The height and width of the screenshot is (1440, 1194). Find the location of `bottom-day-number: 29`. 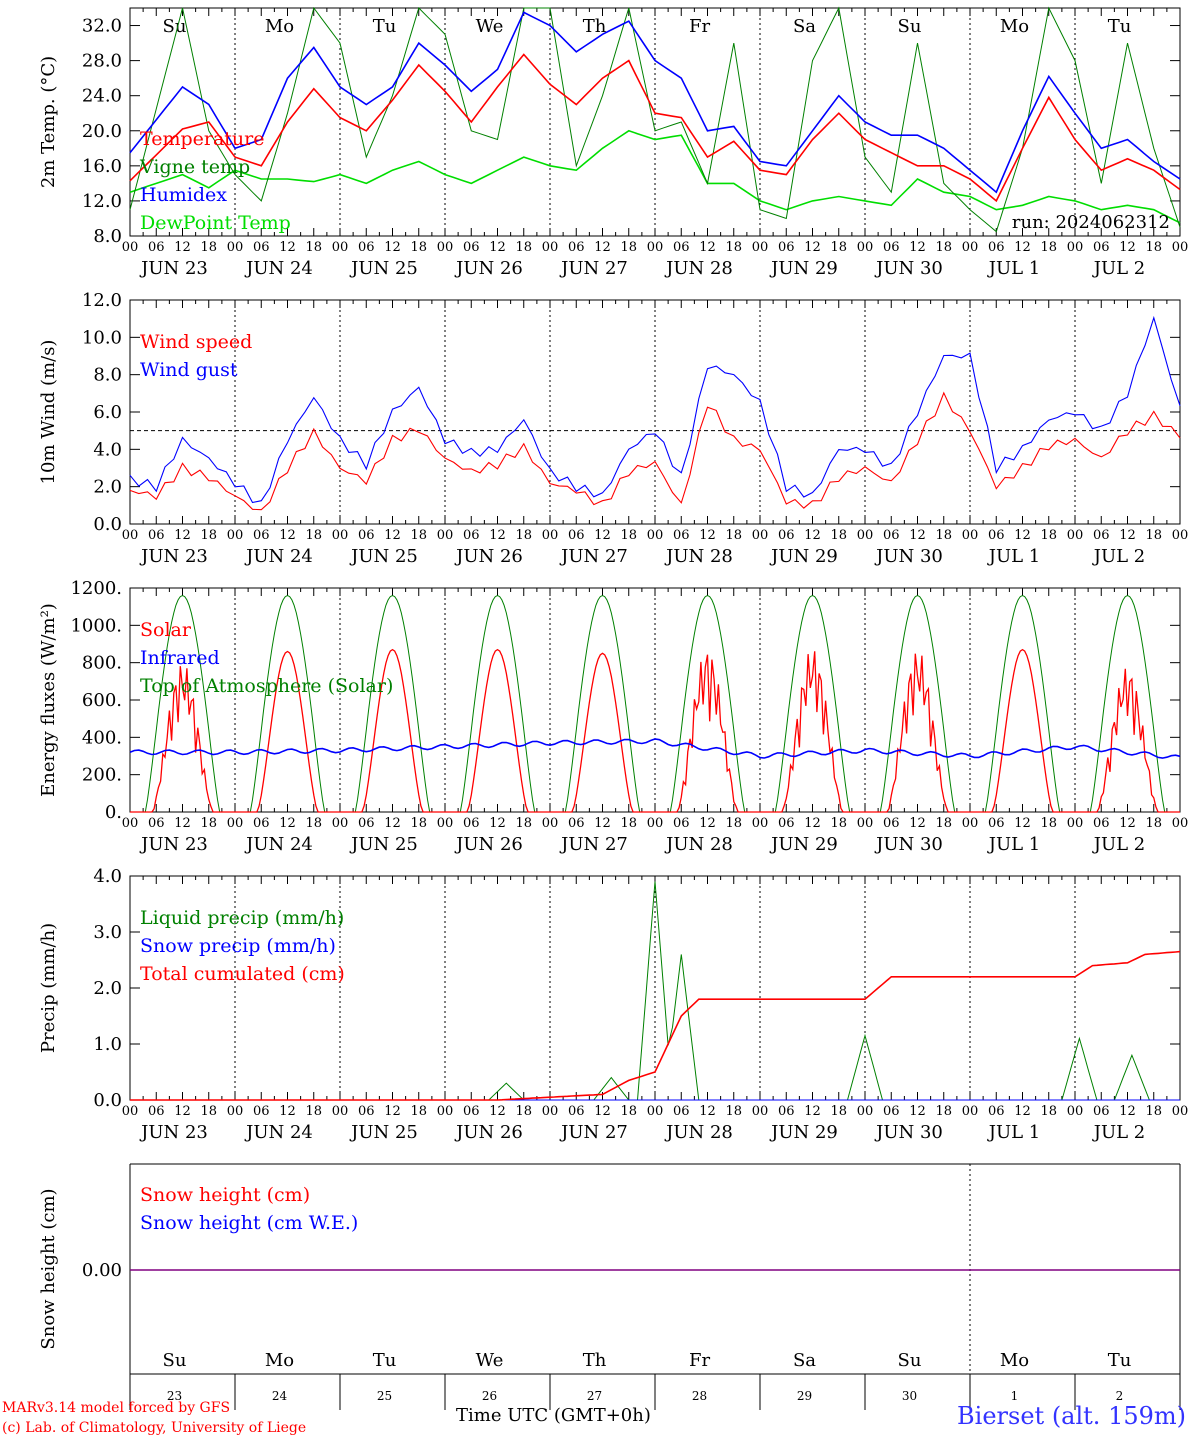

bottom-day-number: 29 is located at coordinates (804, 1396).